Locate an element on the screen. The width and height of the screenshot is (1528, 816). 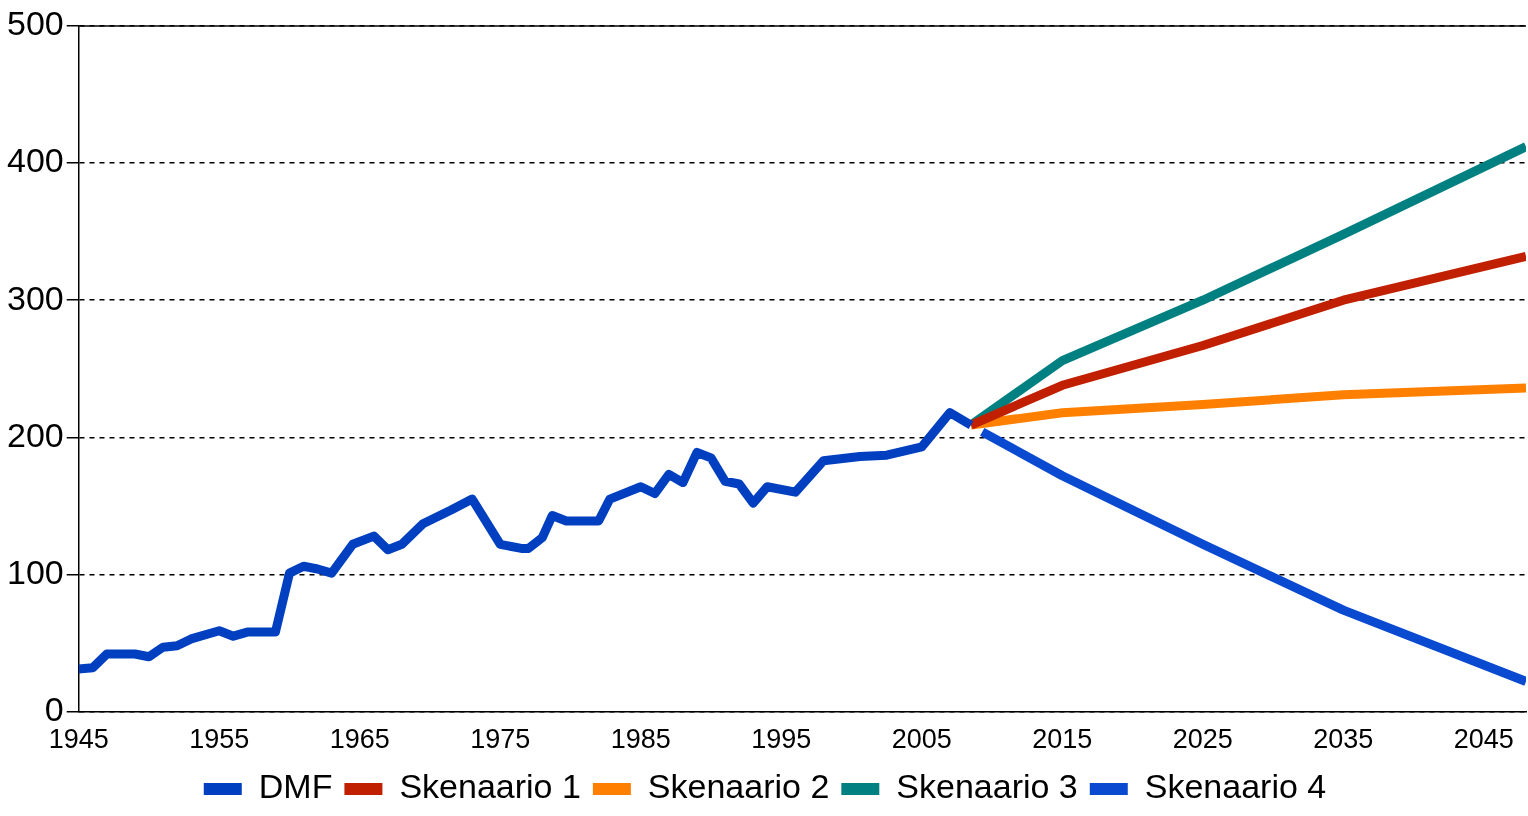
y-tick-label: 300 is located at coordinates (35, 297).